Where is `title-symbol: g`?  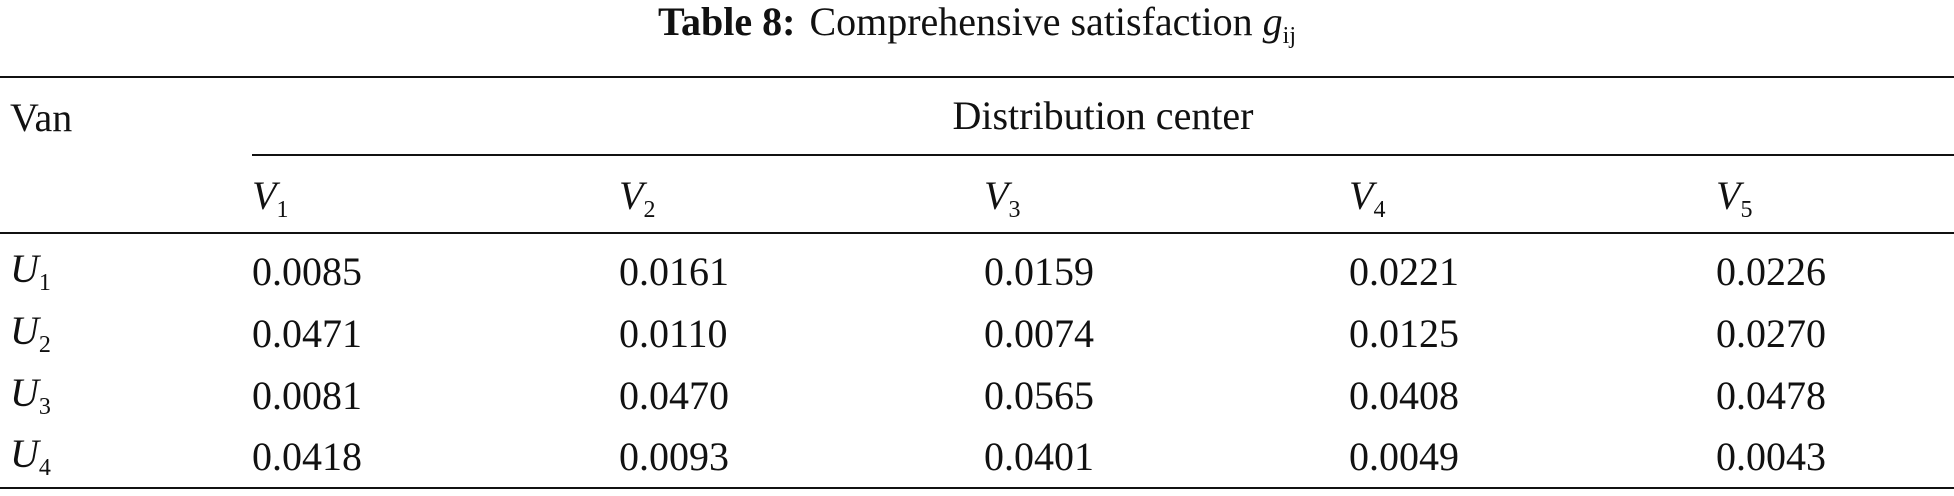
title-symbol: g is located at coordinates (1272, 22).